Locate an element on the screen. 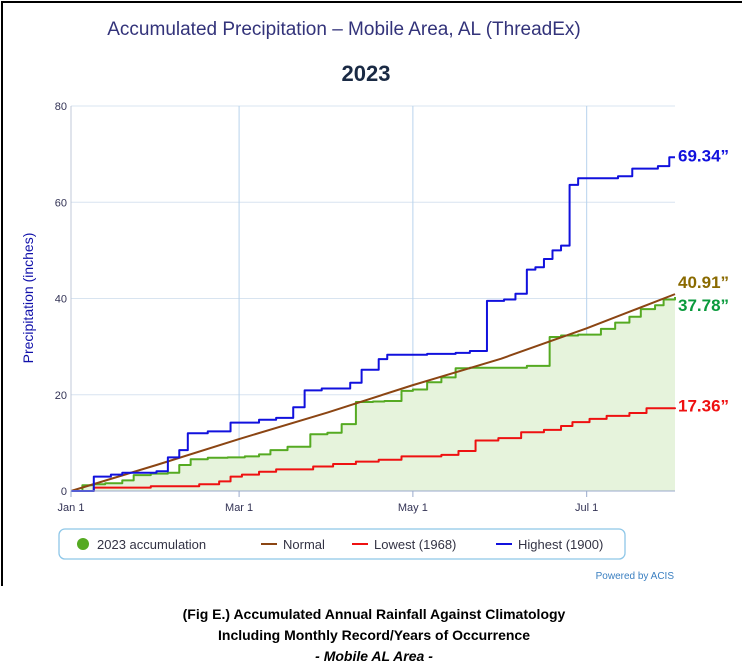 The image size is (748, 670). series-end-label: 17.36” is located at coordinates (703, 405).